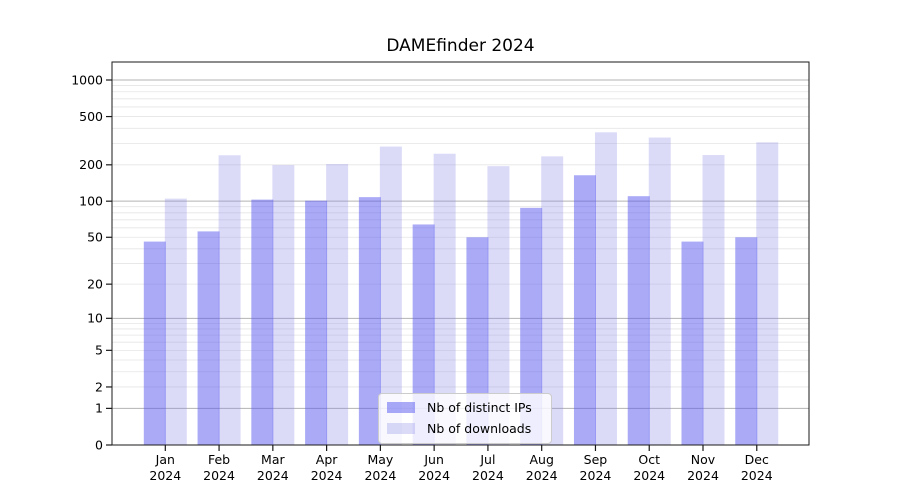 The width and height of the screenshot is (900, 500). What do you see at coordinates (165, 459) in the screenshot?
I see `x-tick-label-month-jan: Jan` at bounding box center [165, 459].